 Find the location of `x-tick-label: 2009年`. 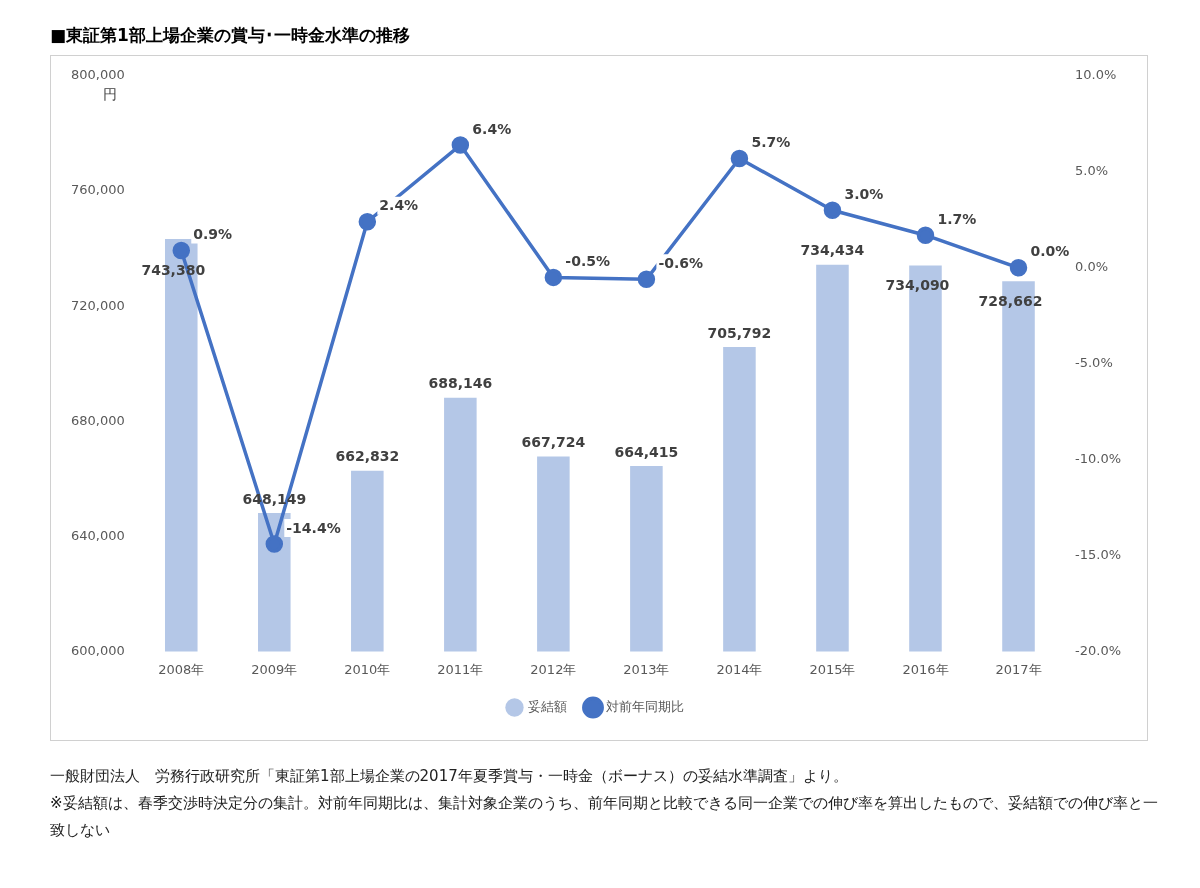

x-tick-label: 2009年 is located at coordinates (274, 669).